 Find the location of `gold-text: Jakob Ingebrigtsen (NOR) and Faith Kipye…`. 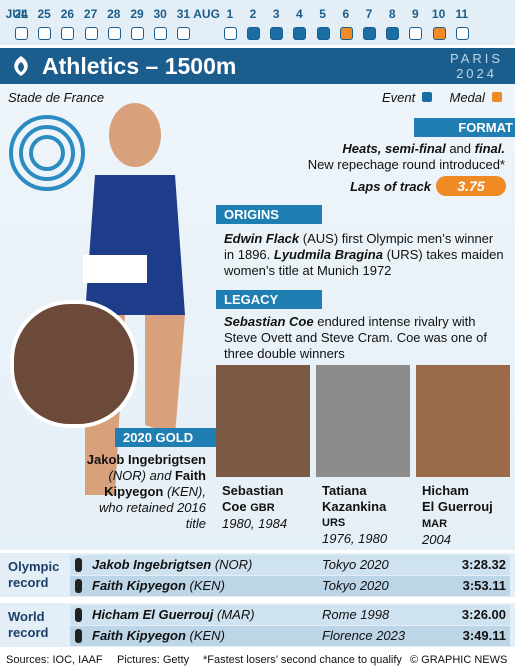

gold-text: Jakob Ingebrigtsen (NOR) and Faith Kipye… is located at coordinates (146, 492).